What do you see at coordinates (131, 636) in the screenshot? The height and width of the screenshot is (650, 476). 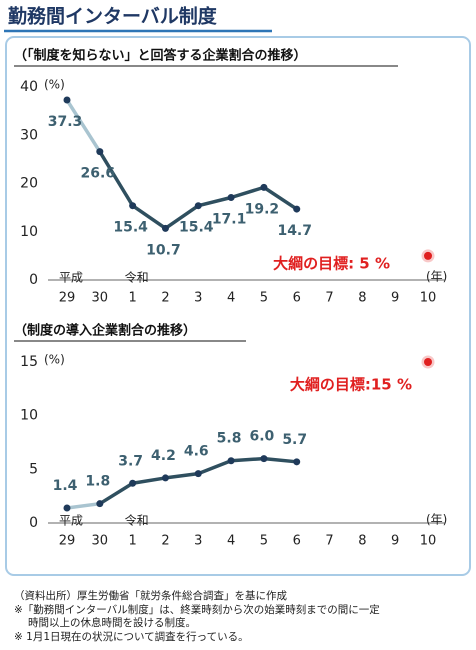 I see `footnote: ※ 1月1日現在の状況について調査を行っている。` at bounding box center [131, 636].